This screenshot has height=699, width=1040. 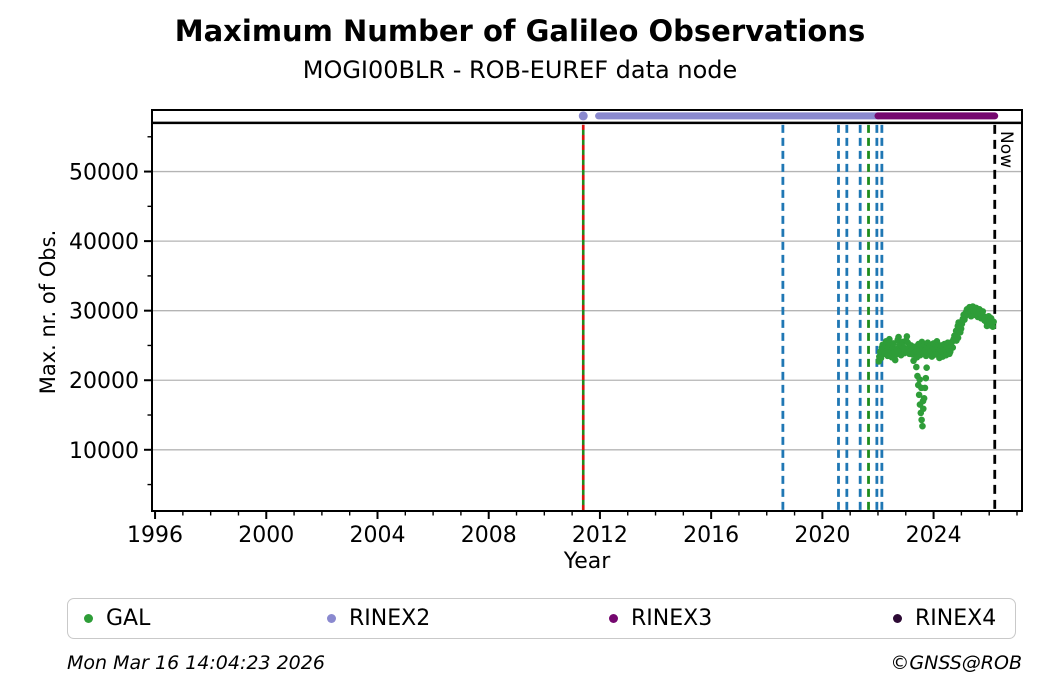 What do you see at coordinates (489, 535) in the screenshot?
I see `svg-text: 2008` at bounding box center [489, 535].